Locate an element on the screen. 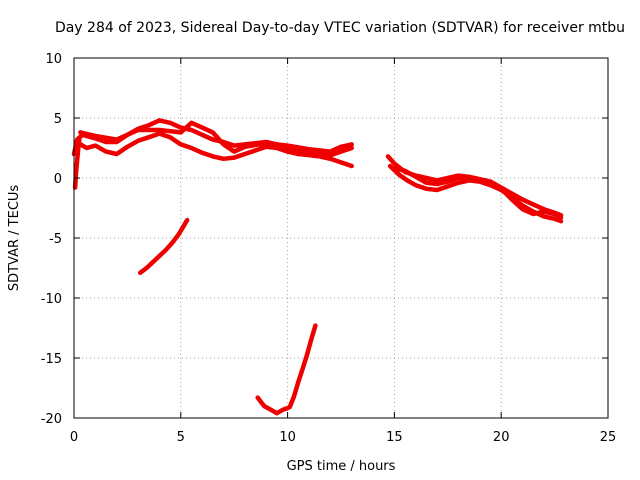  y-tick-label: -5 is located at coordinates (55, 239).